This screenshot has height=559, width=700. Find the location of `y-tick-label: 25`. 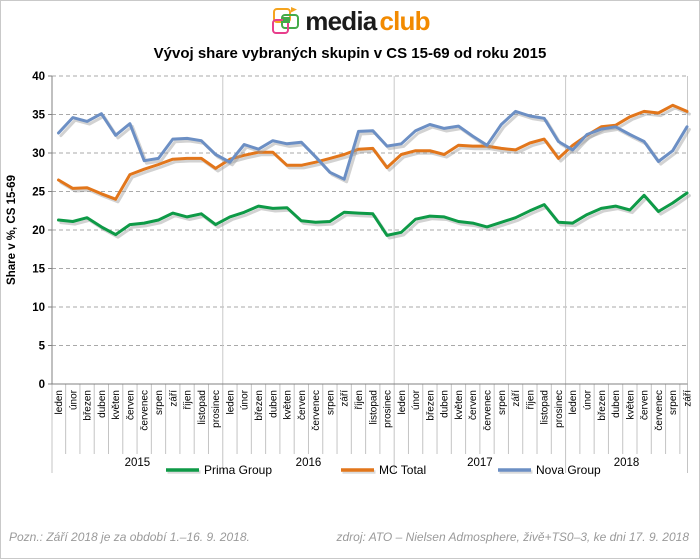

y-tick-label: 25 is located at coordinates (38, 193).